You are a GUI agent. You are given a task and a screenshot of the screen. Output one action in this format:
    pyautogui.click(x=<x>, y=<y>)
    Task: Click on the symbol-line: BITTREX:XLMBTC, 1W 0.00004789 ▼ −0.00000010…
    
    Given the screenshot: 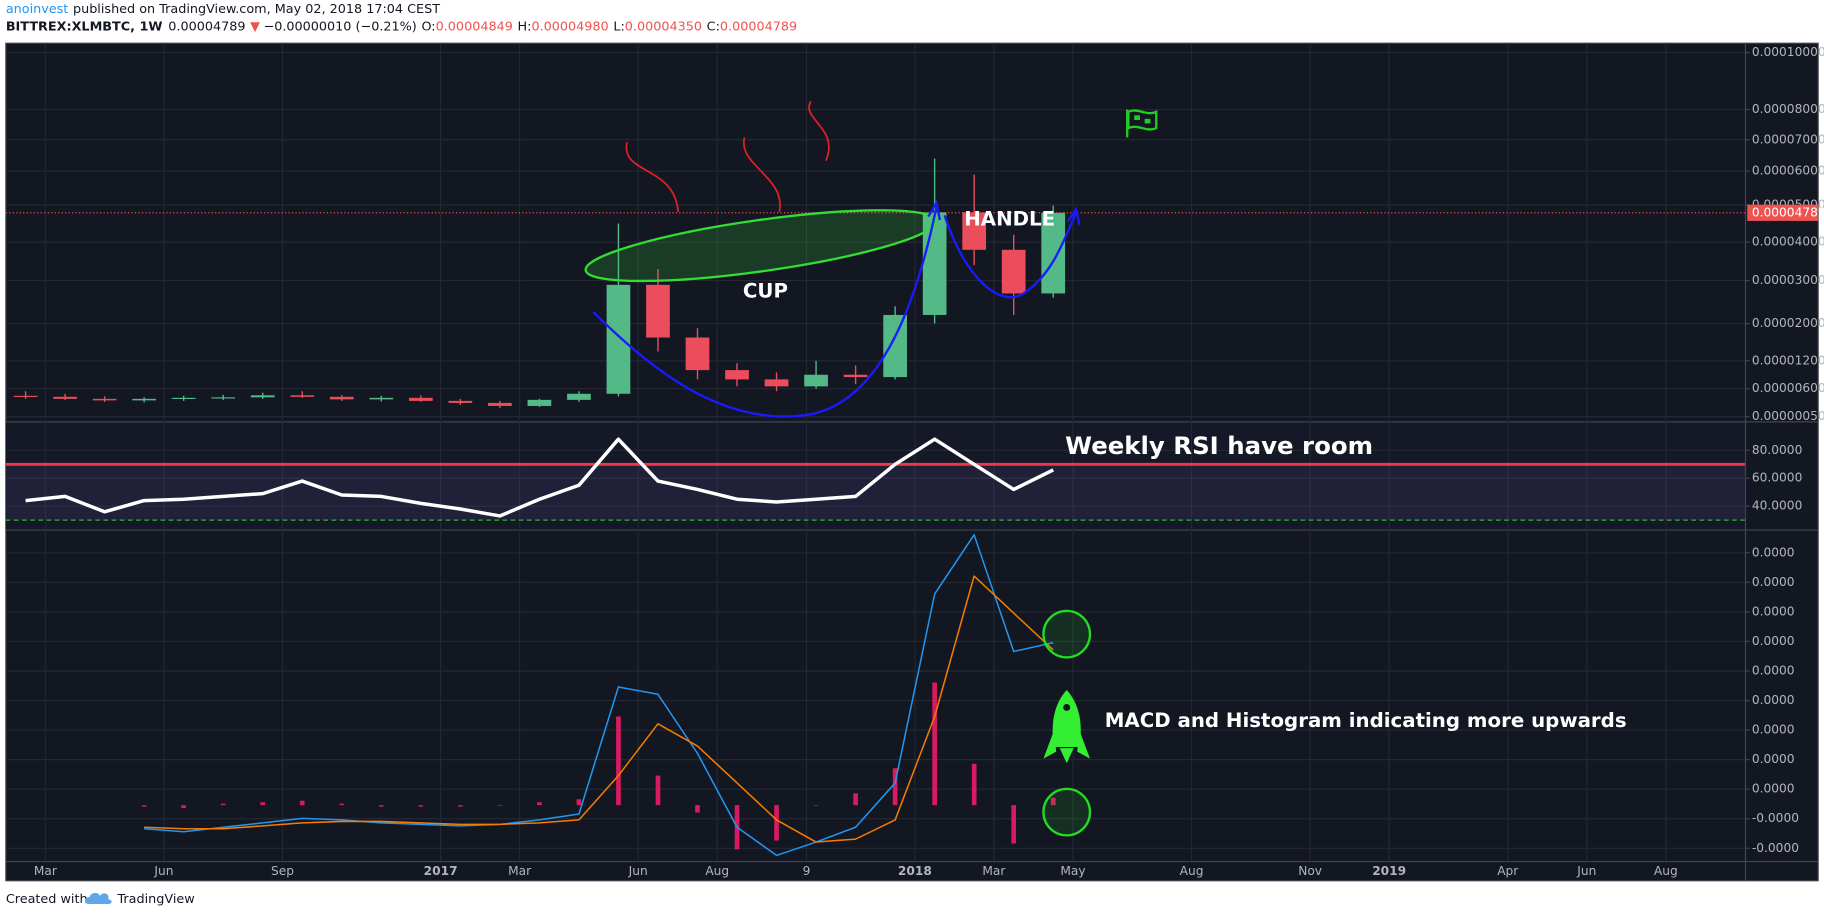 What is the action you would take?
    pyautogui.click(x=401, y=26)
    